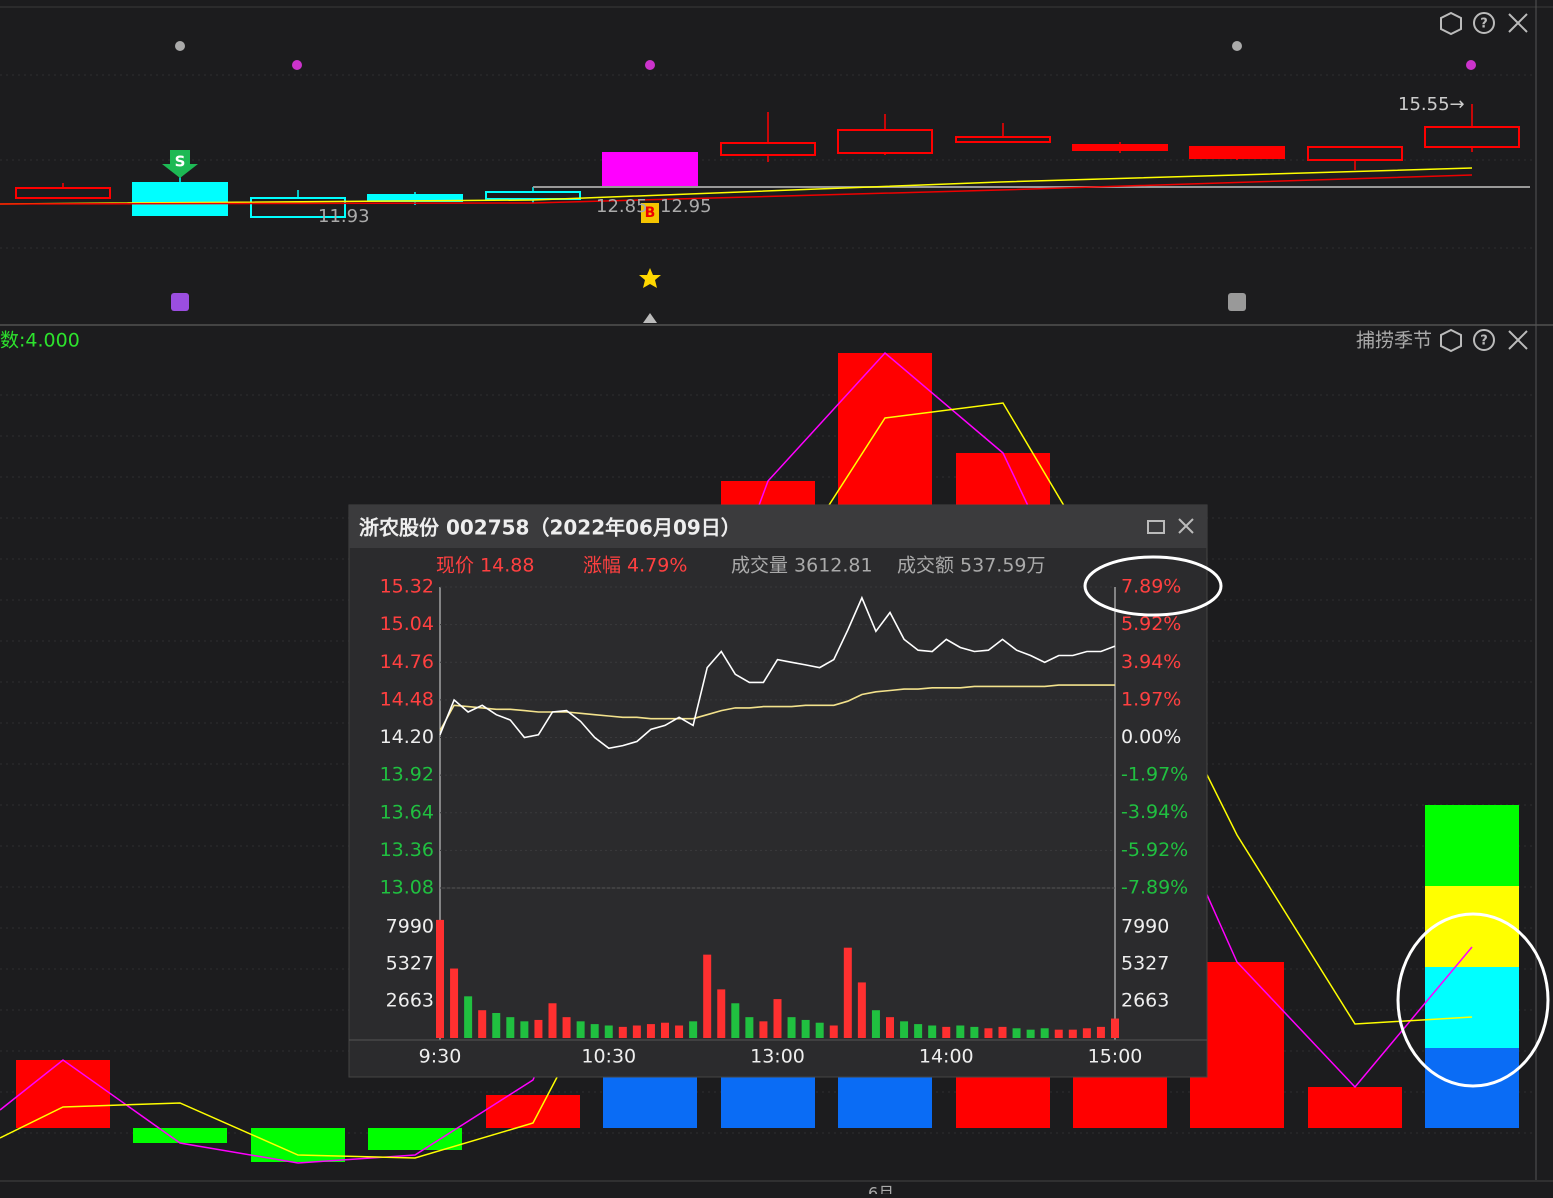 This screenshot has width=1553, height=1198. What do you see at coordinates (407, 587) in the screenshot?
I see `y-tick-label: 15.32` at bounding box center [407, 587].